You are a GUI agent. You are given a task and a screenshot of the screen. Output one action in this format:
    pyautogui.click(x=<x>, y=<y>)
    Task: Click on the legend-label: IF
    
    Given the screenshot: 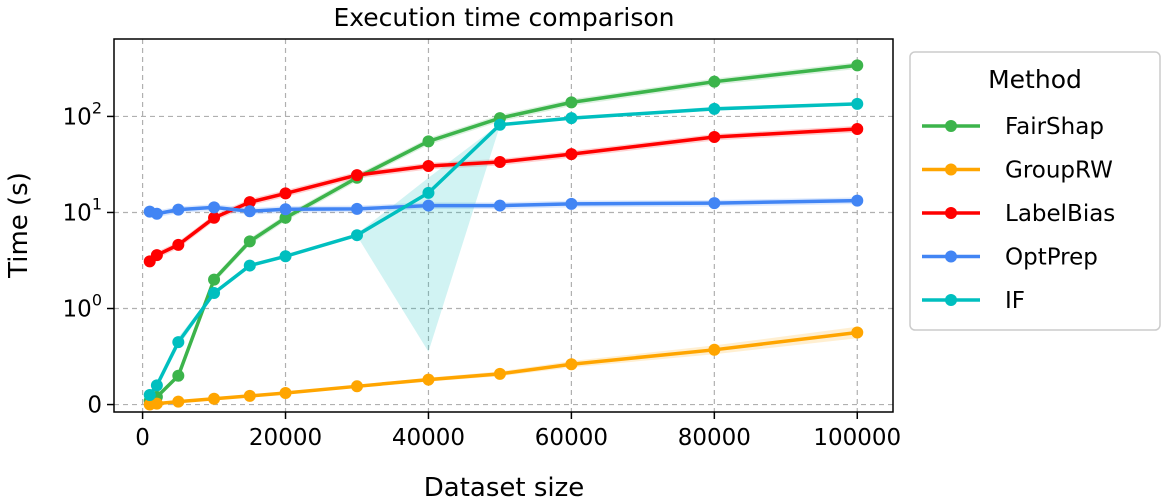 What is the action you would take?
    pyautogui.click(x=1015, y=301)
    